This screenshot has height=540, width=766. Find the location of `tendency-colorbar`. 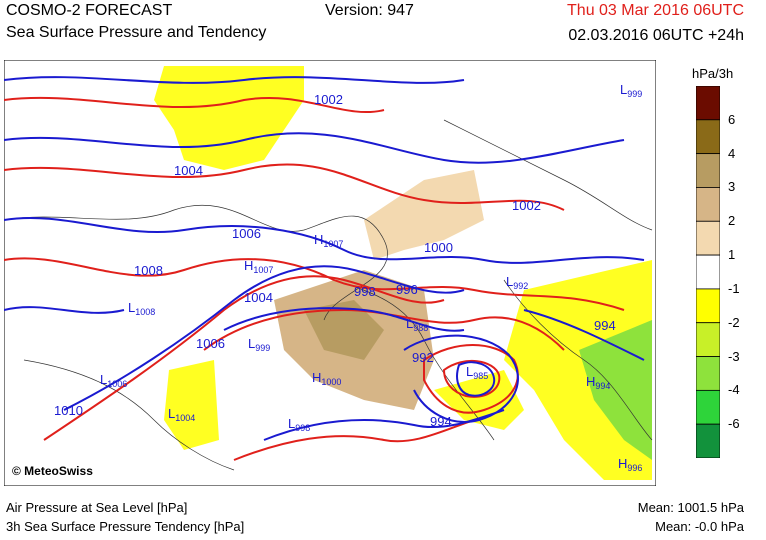

tendency-colorbar is located at coordinates (708, 272).